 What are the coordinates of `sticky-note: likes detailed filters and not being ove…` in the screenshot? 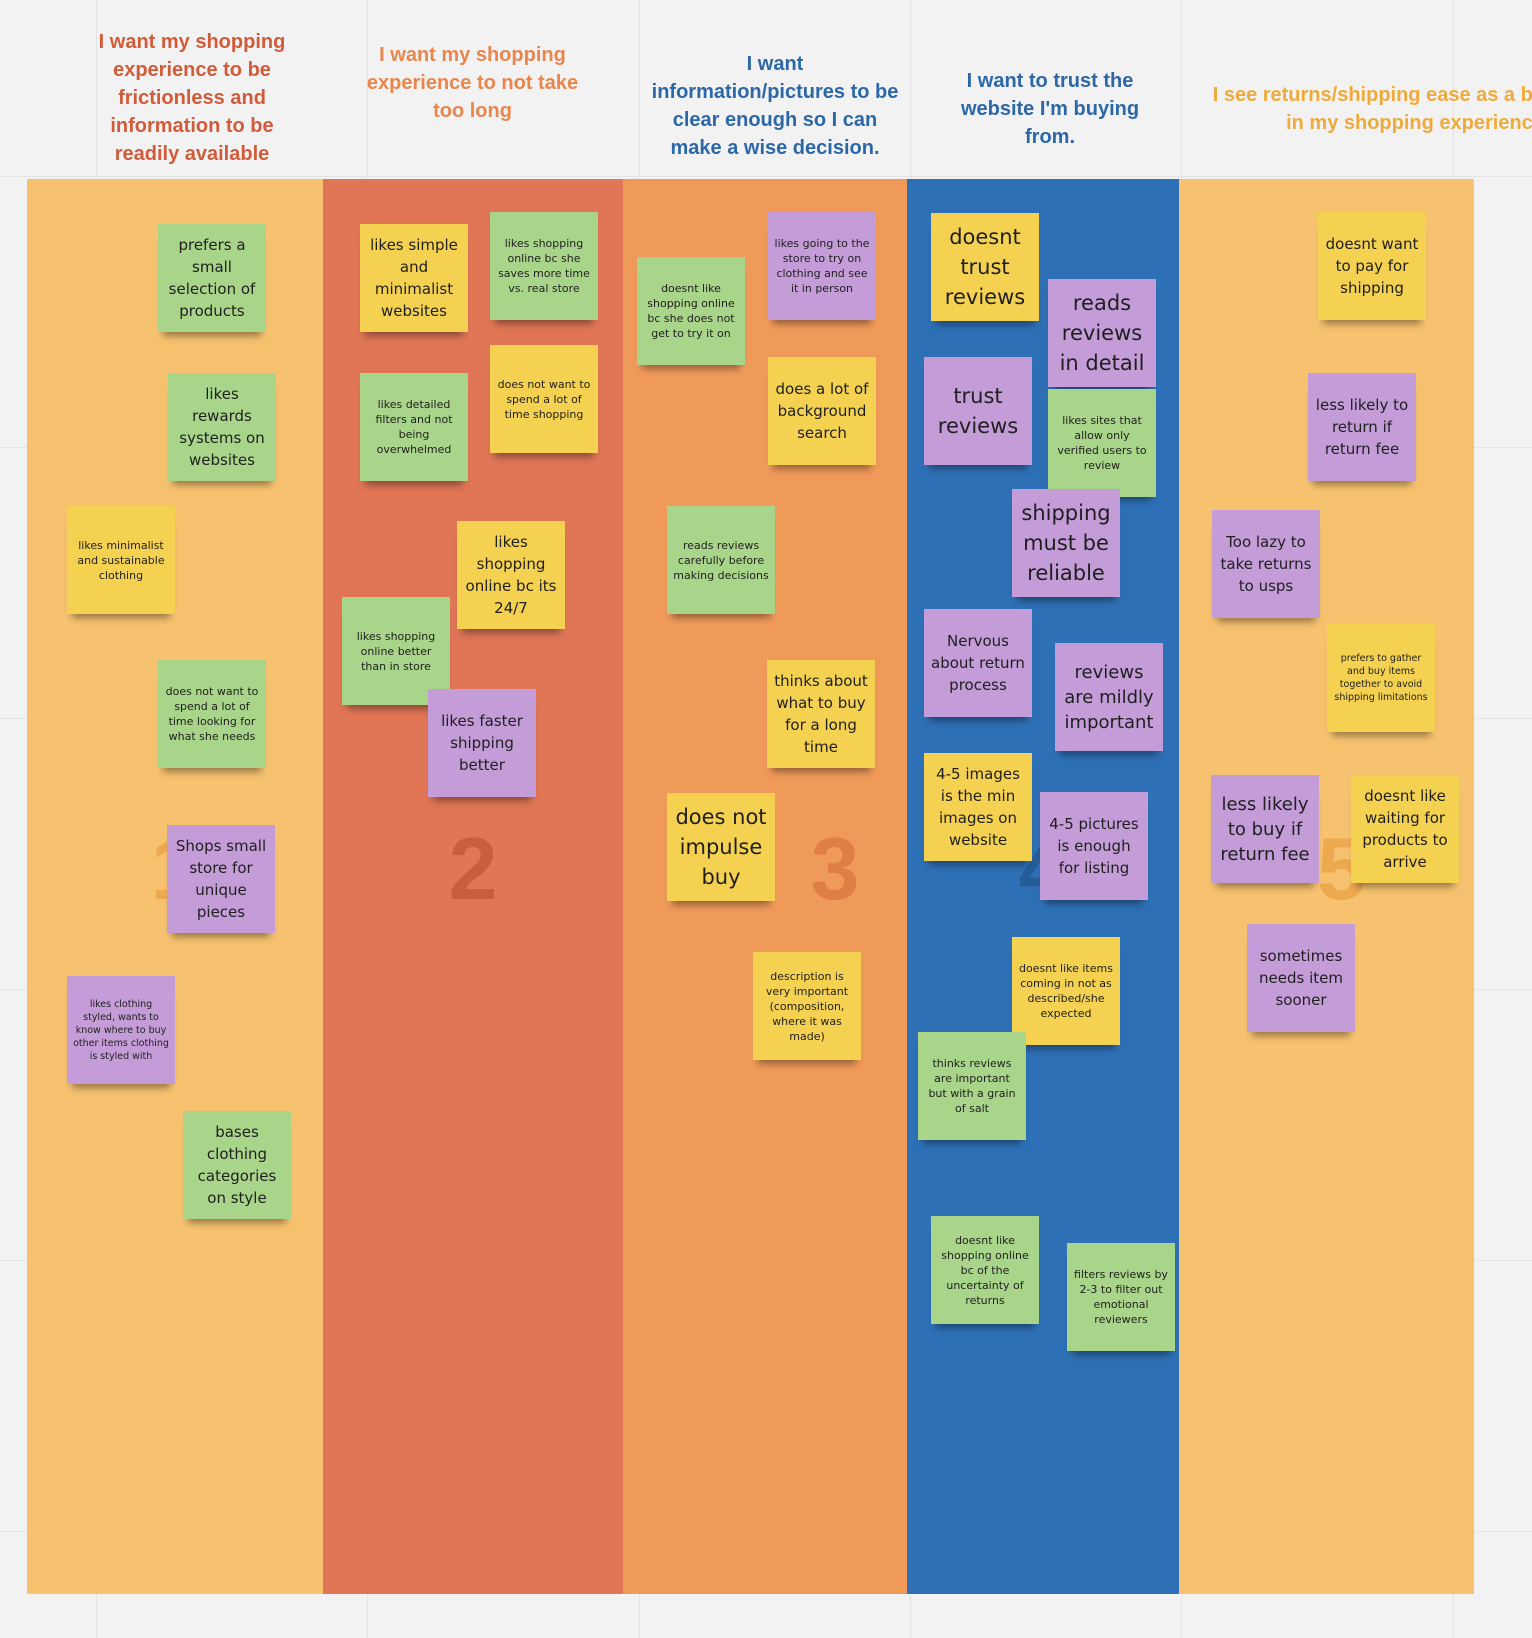 It's located at (414, 427).